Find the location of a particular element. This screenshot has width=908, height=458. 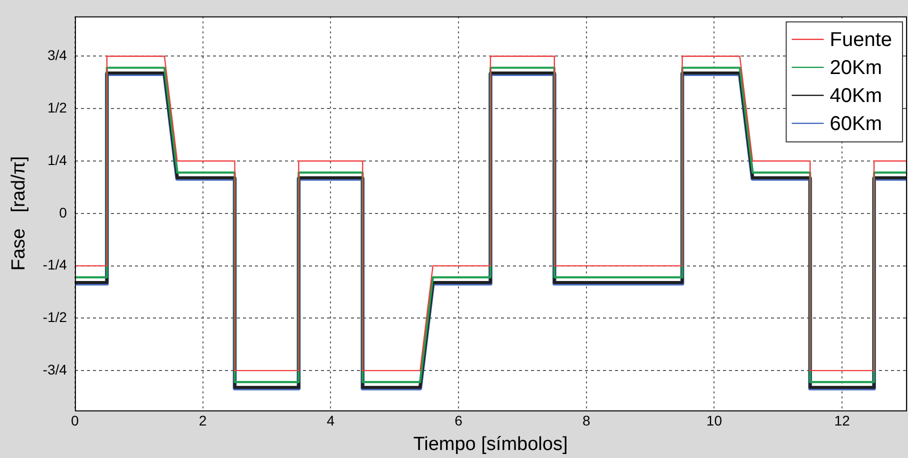

y-tick-label: -1/2 is located at coordinates (55, 317).